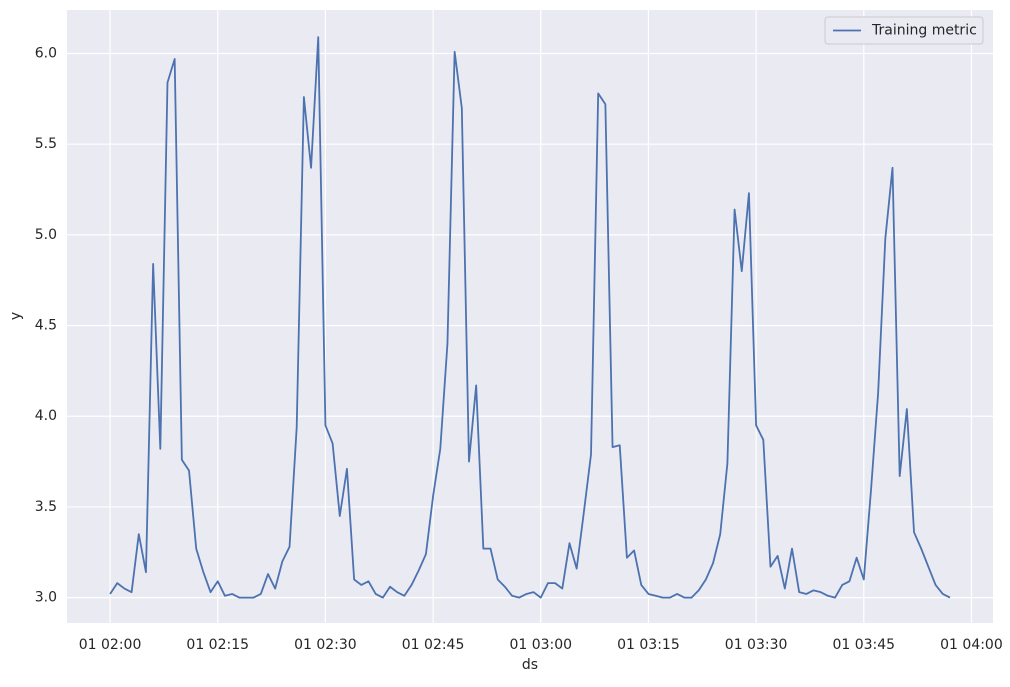  Describe the element at coordinates (433, 645) in the screenshot. I see `x-tick-label: 01 02:45` at that location.